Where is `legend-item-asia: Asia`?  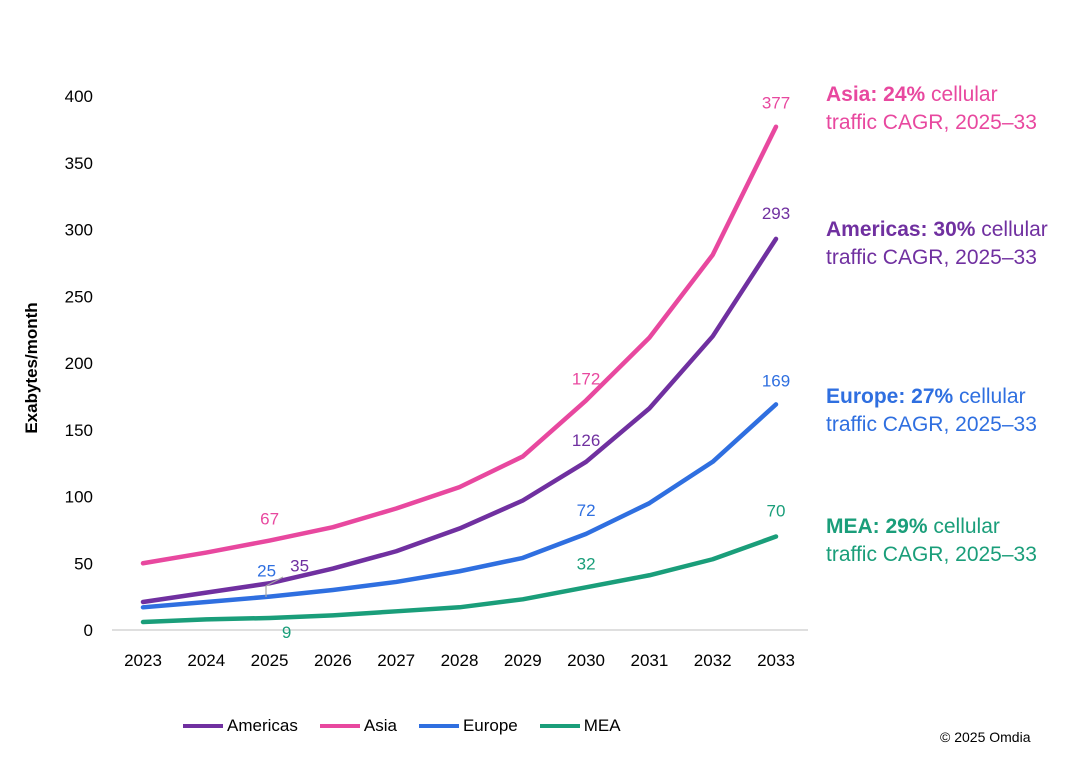
legend-item-asia: Asia is located at coordinates (358, 726).